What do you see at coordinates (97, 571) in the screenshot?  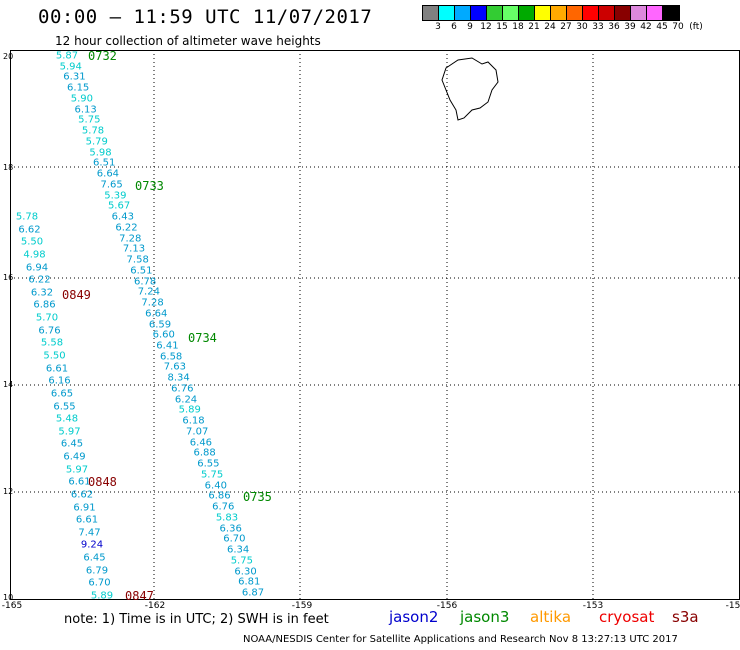 I see `wave-height-value: 6.79` at bounding box center [97, 571].